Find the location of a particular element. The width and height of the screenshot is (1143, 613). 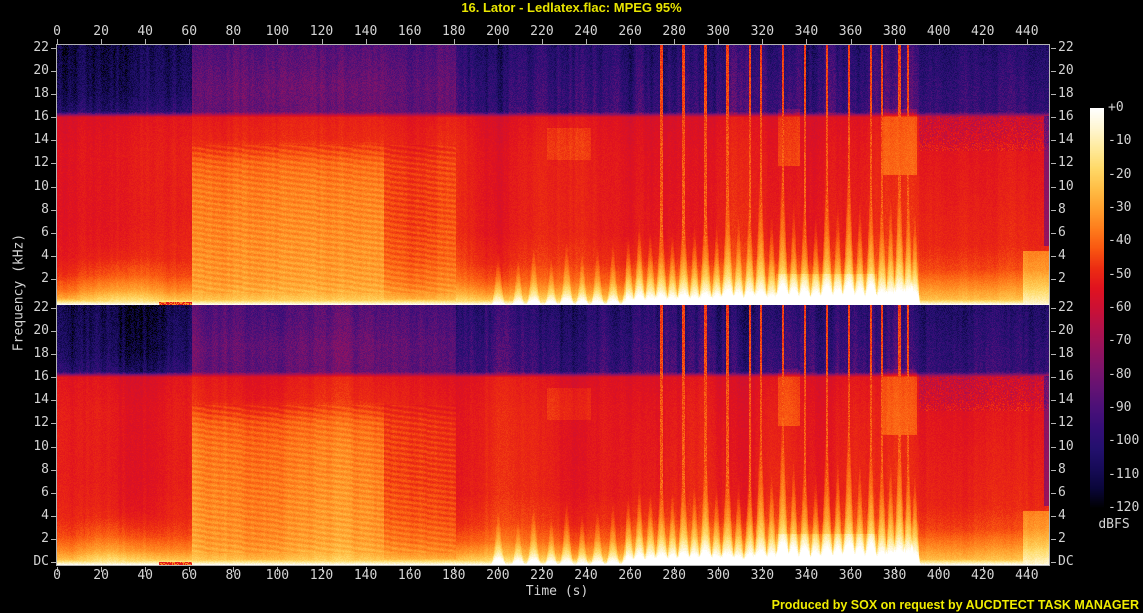

time-tick-label: 60 is located at coordinates (189, 575).